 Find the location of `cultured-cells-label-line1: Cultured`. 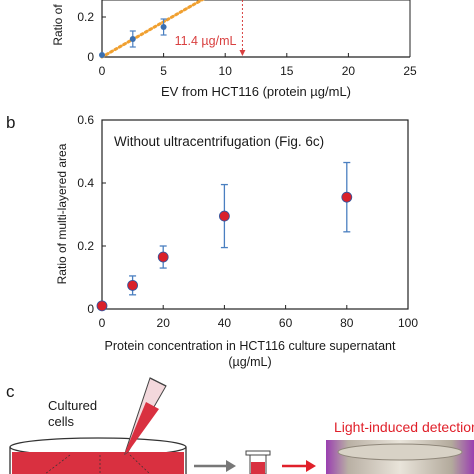

cultured-cells-label-line1: Cultured is located at coordinates (72, 405).